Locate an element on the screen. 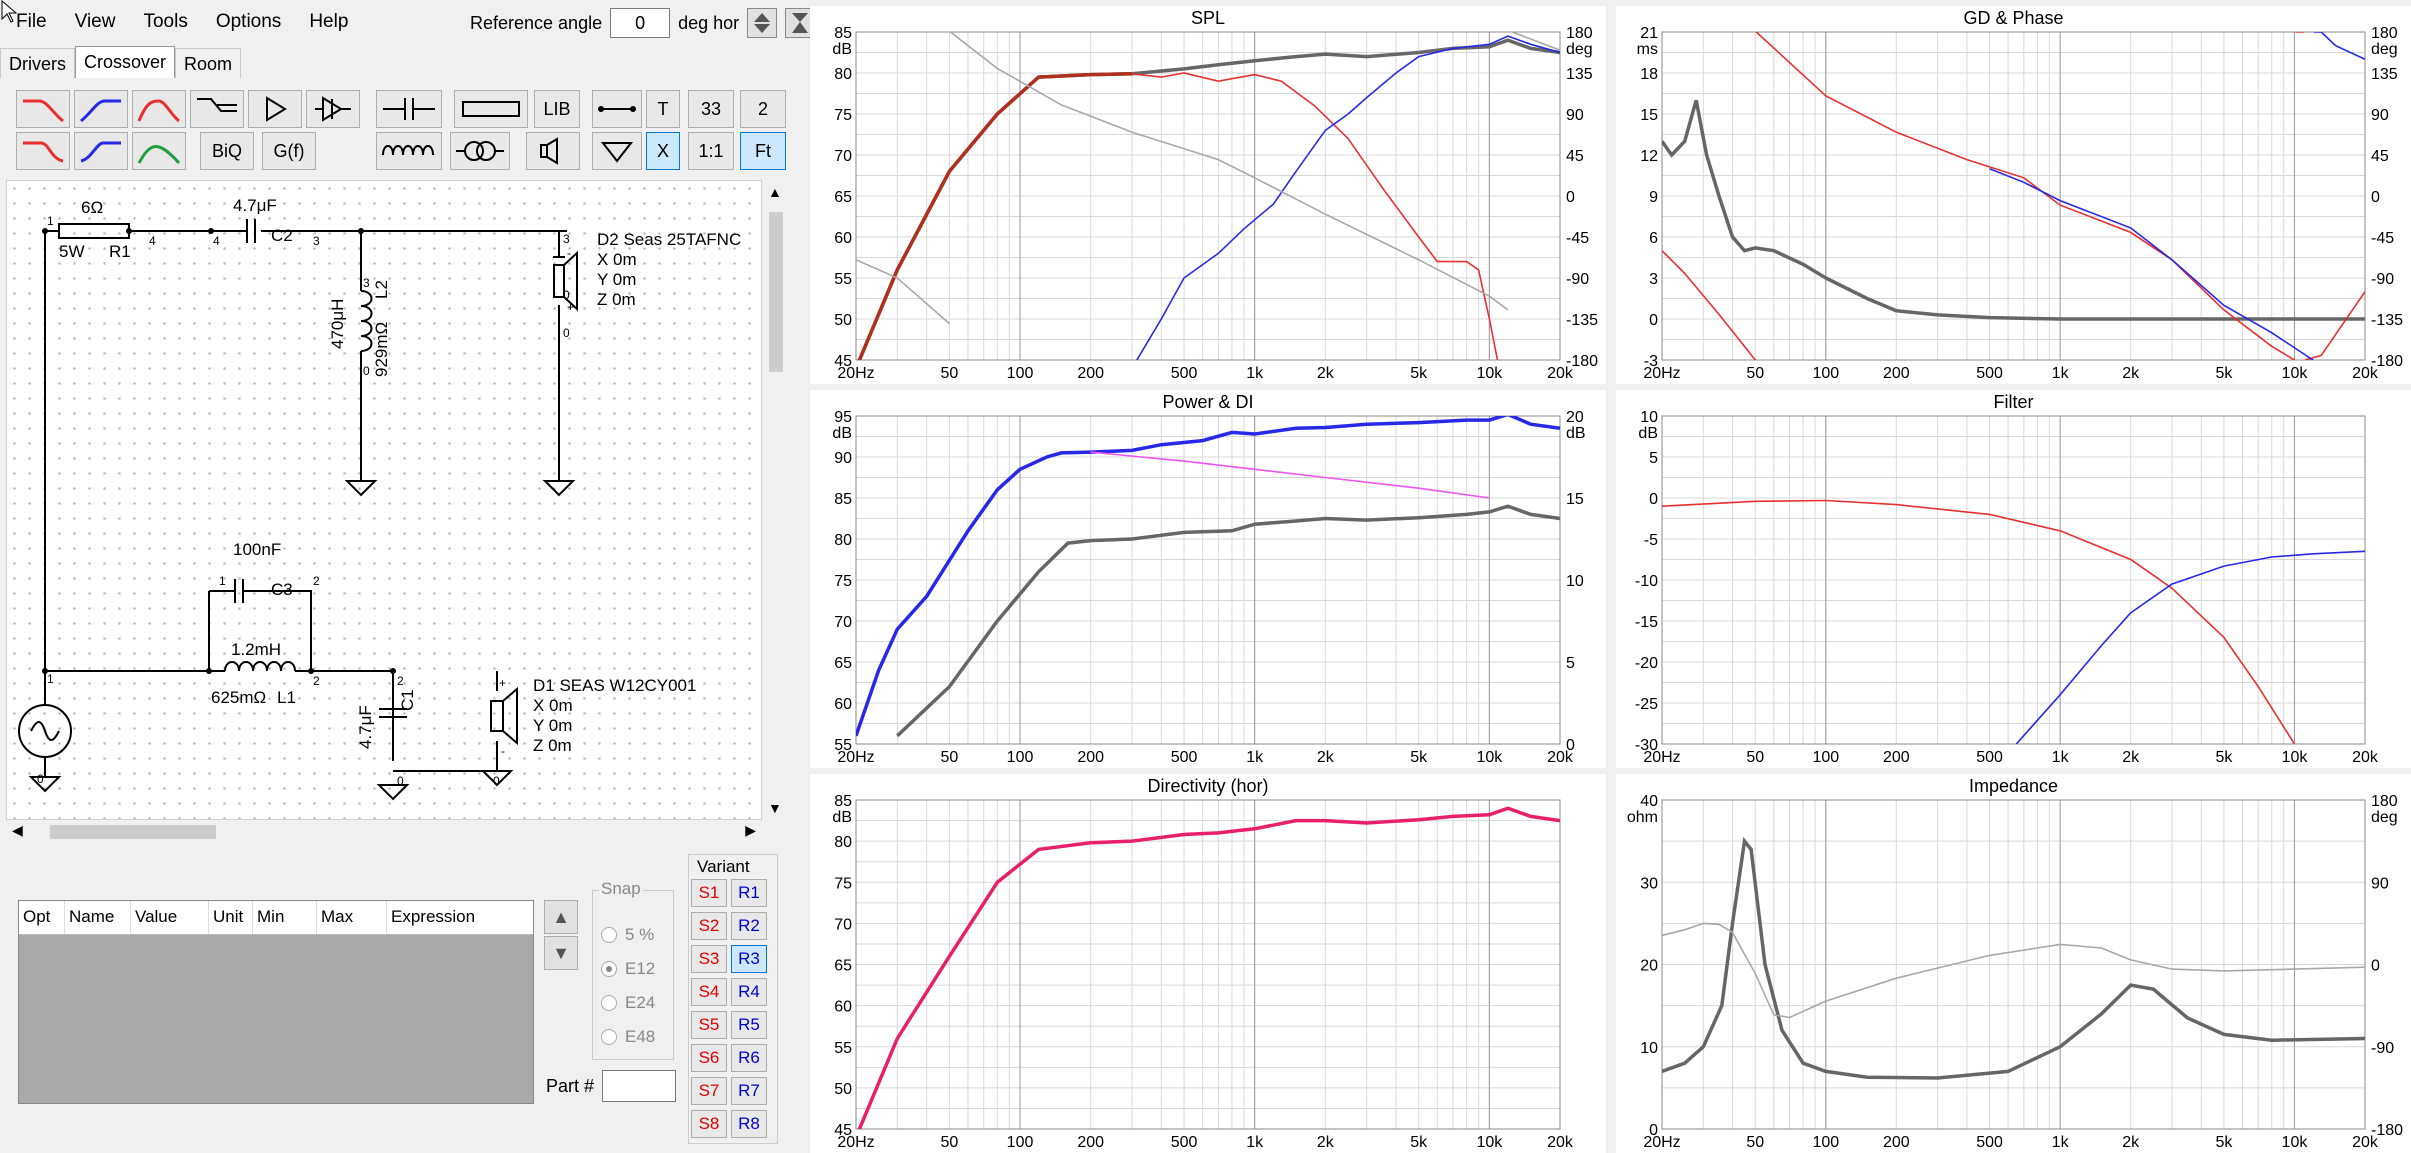 Image resolution: width=2411 pixels, height=1153 pixels. signal-source is located at coordinates (45, 731).